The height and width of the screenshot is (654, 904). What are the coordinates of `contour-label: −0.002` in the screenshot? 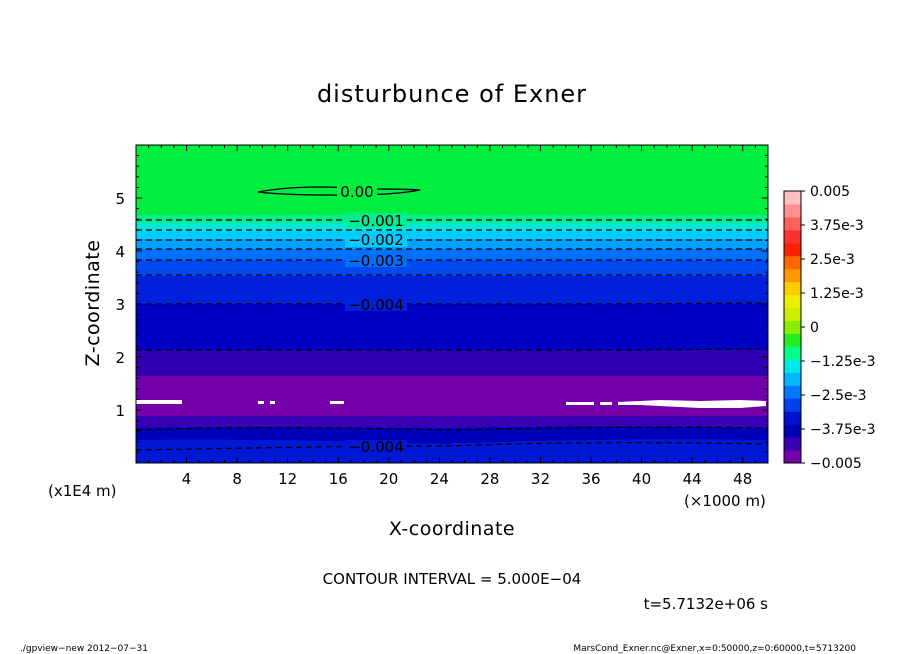 It's located at (376, 240).